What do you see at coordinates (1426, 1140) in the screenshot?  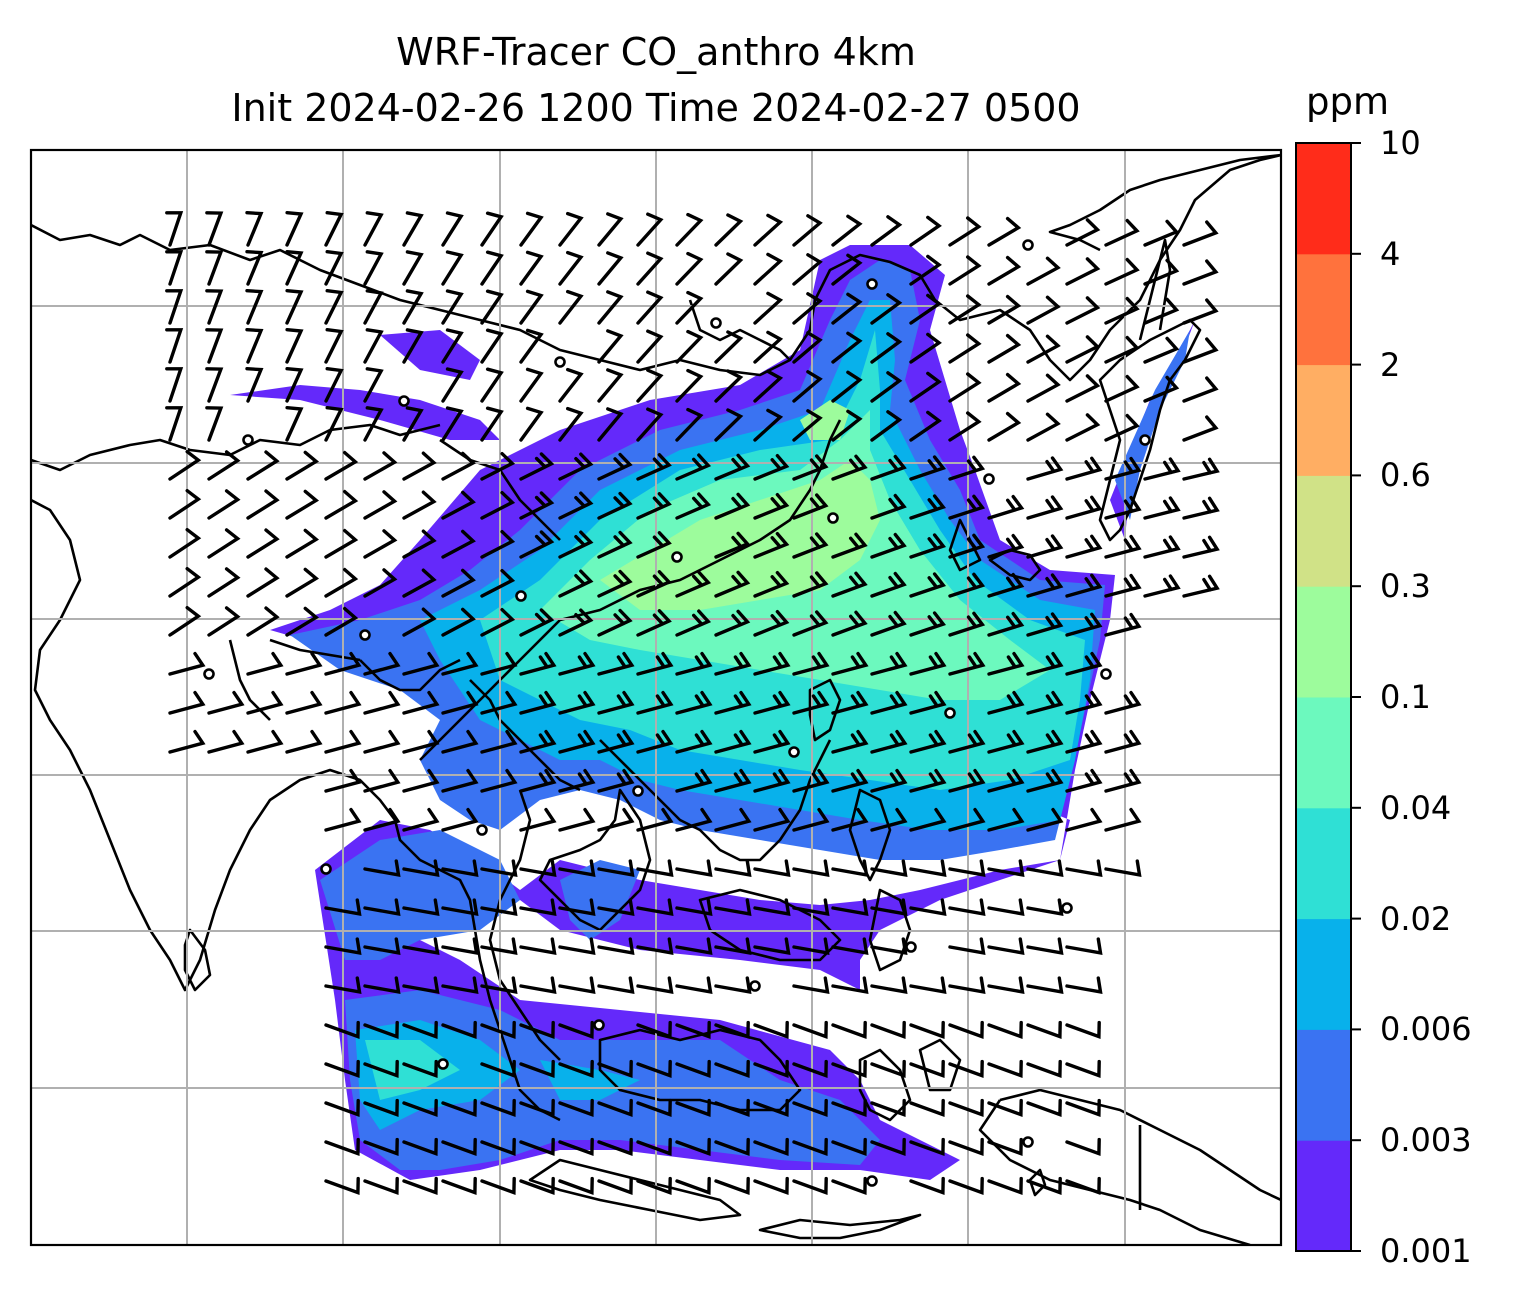 I see `colorbar-tick-label: 0.003` at bounding box center [1426, 1140].